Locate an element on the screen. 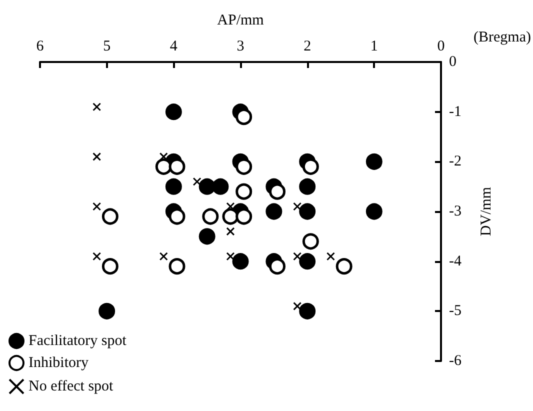 This screenshot has height=411, width=533. x-tick-label: 6 is located at coordinates (40, 46).